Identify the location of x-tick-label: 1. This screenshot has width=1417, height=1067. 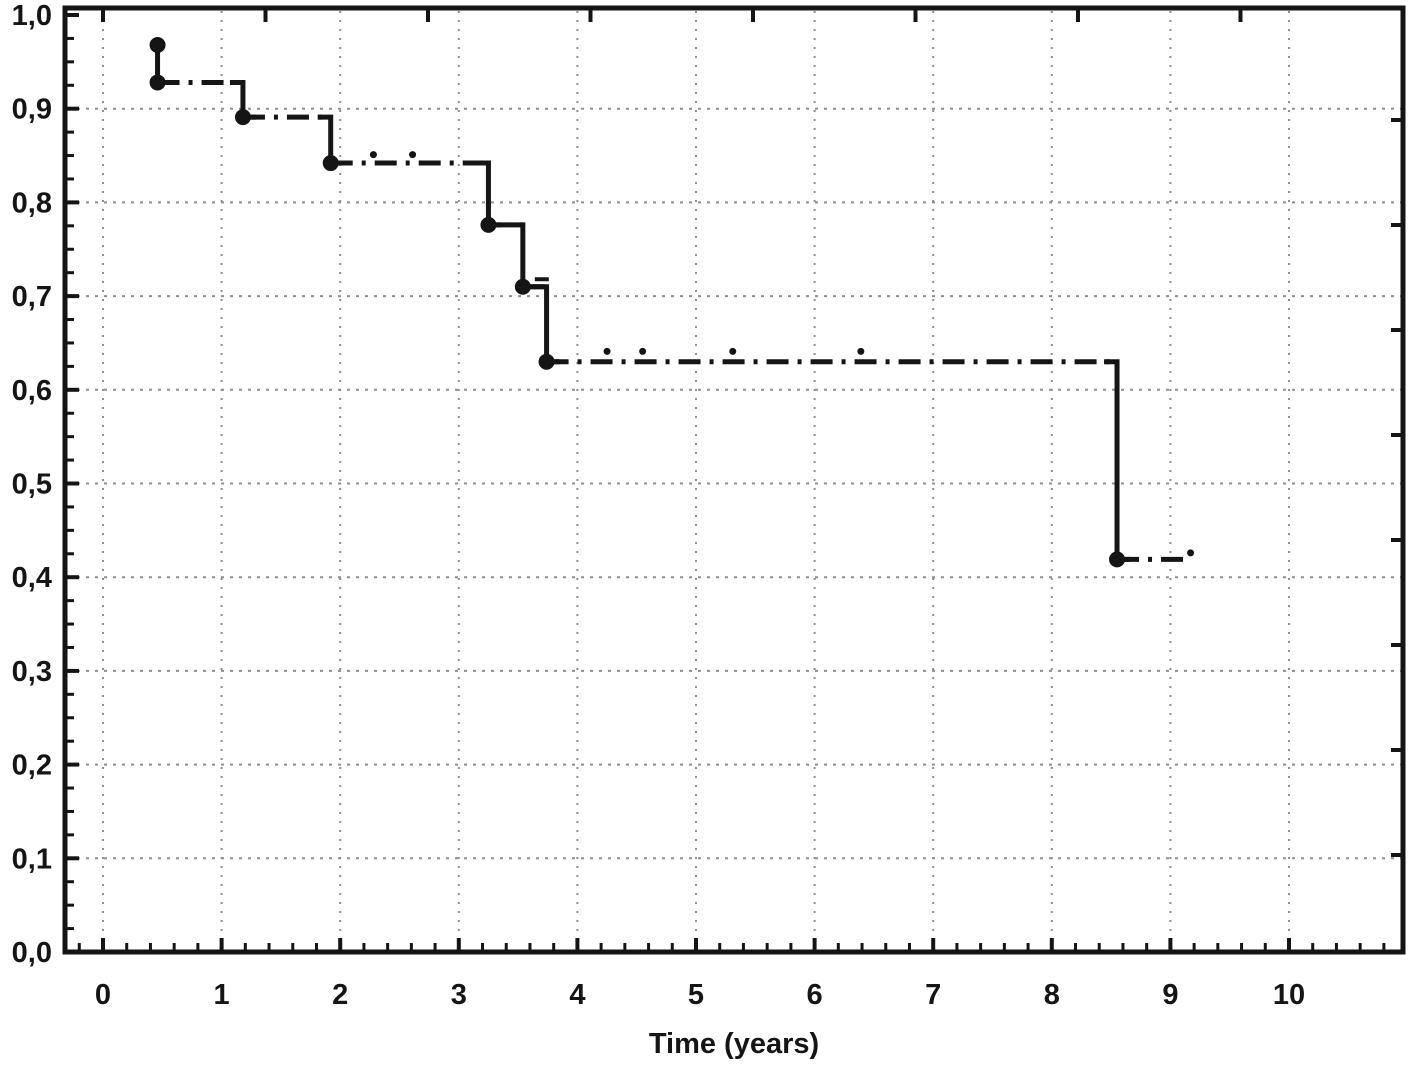
(222, 995).